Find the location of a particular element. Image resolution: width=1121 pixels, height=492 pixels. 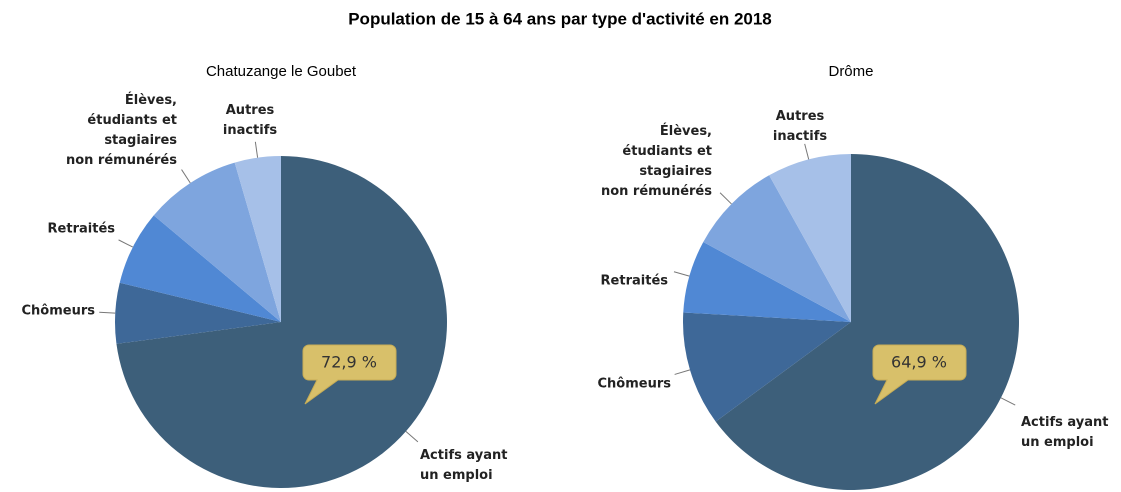

value-label: 64,9 % is located at coordinates (919, 362).